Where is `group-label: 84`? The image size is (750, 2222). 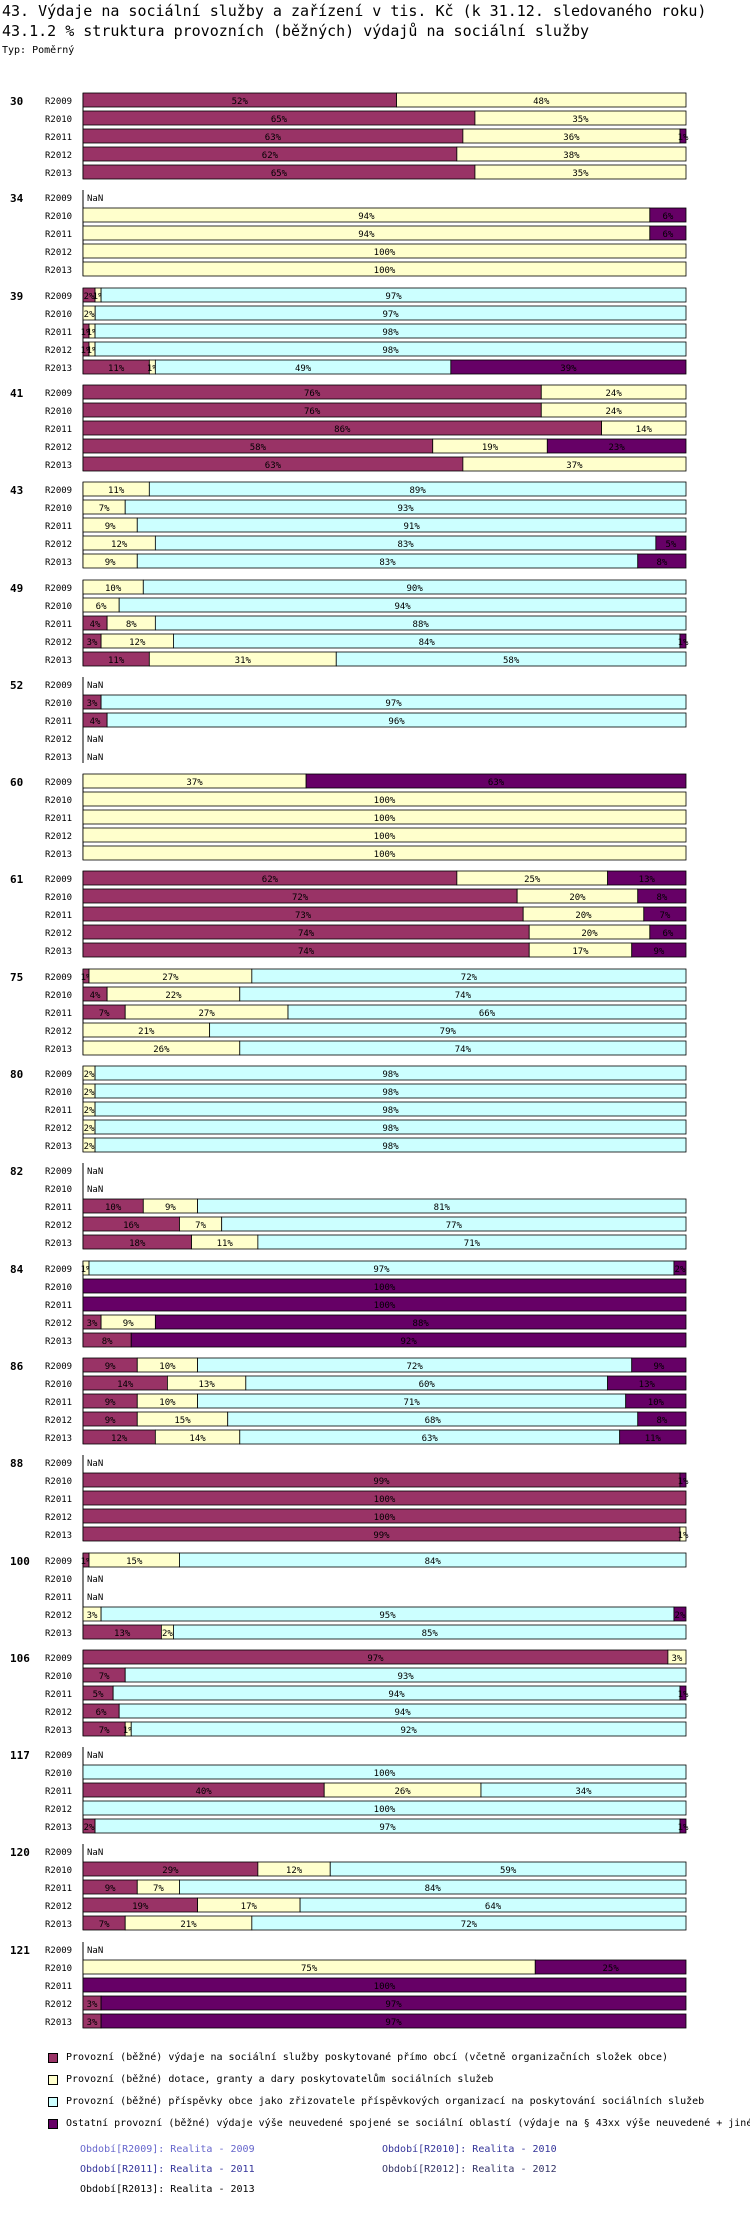 group-label: 84 is located at coordinates (17, 1269).